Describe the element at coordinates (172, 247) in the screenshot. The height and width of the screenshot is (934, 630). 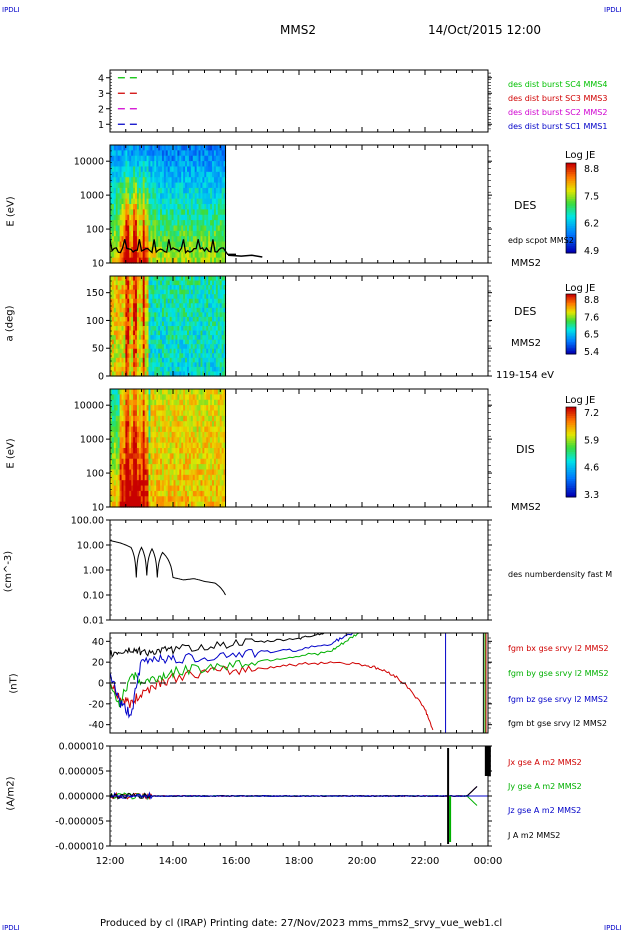
I see `scpot-line` at that location.